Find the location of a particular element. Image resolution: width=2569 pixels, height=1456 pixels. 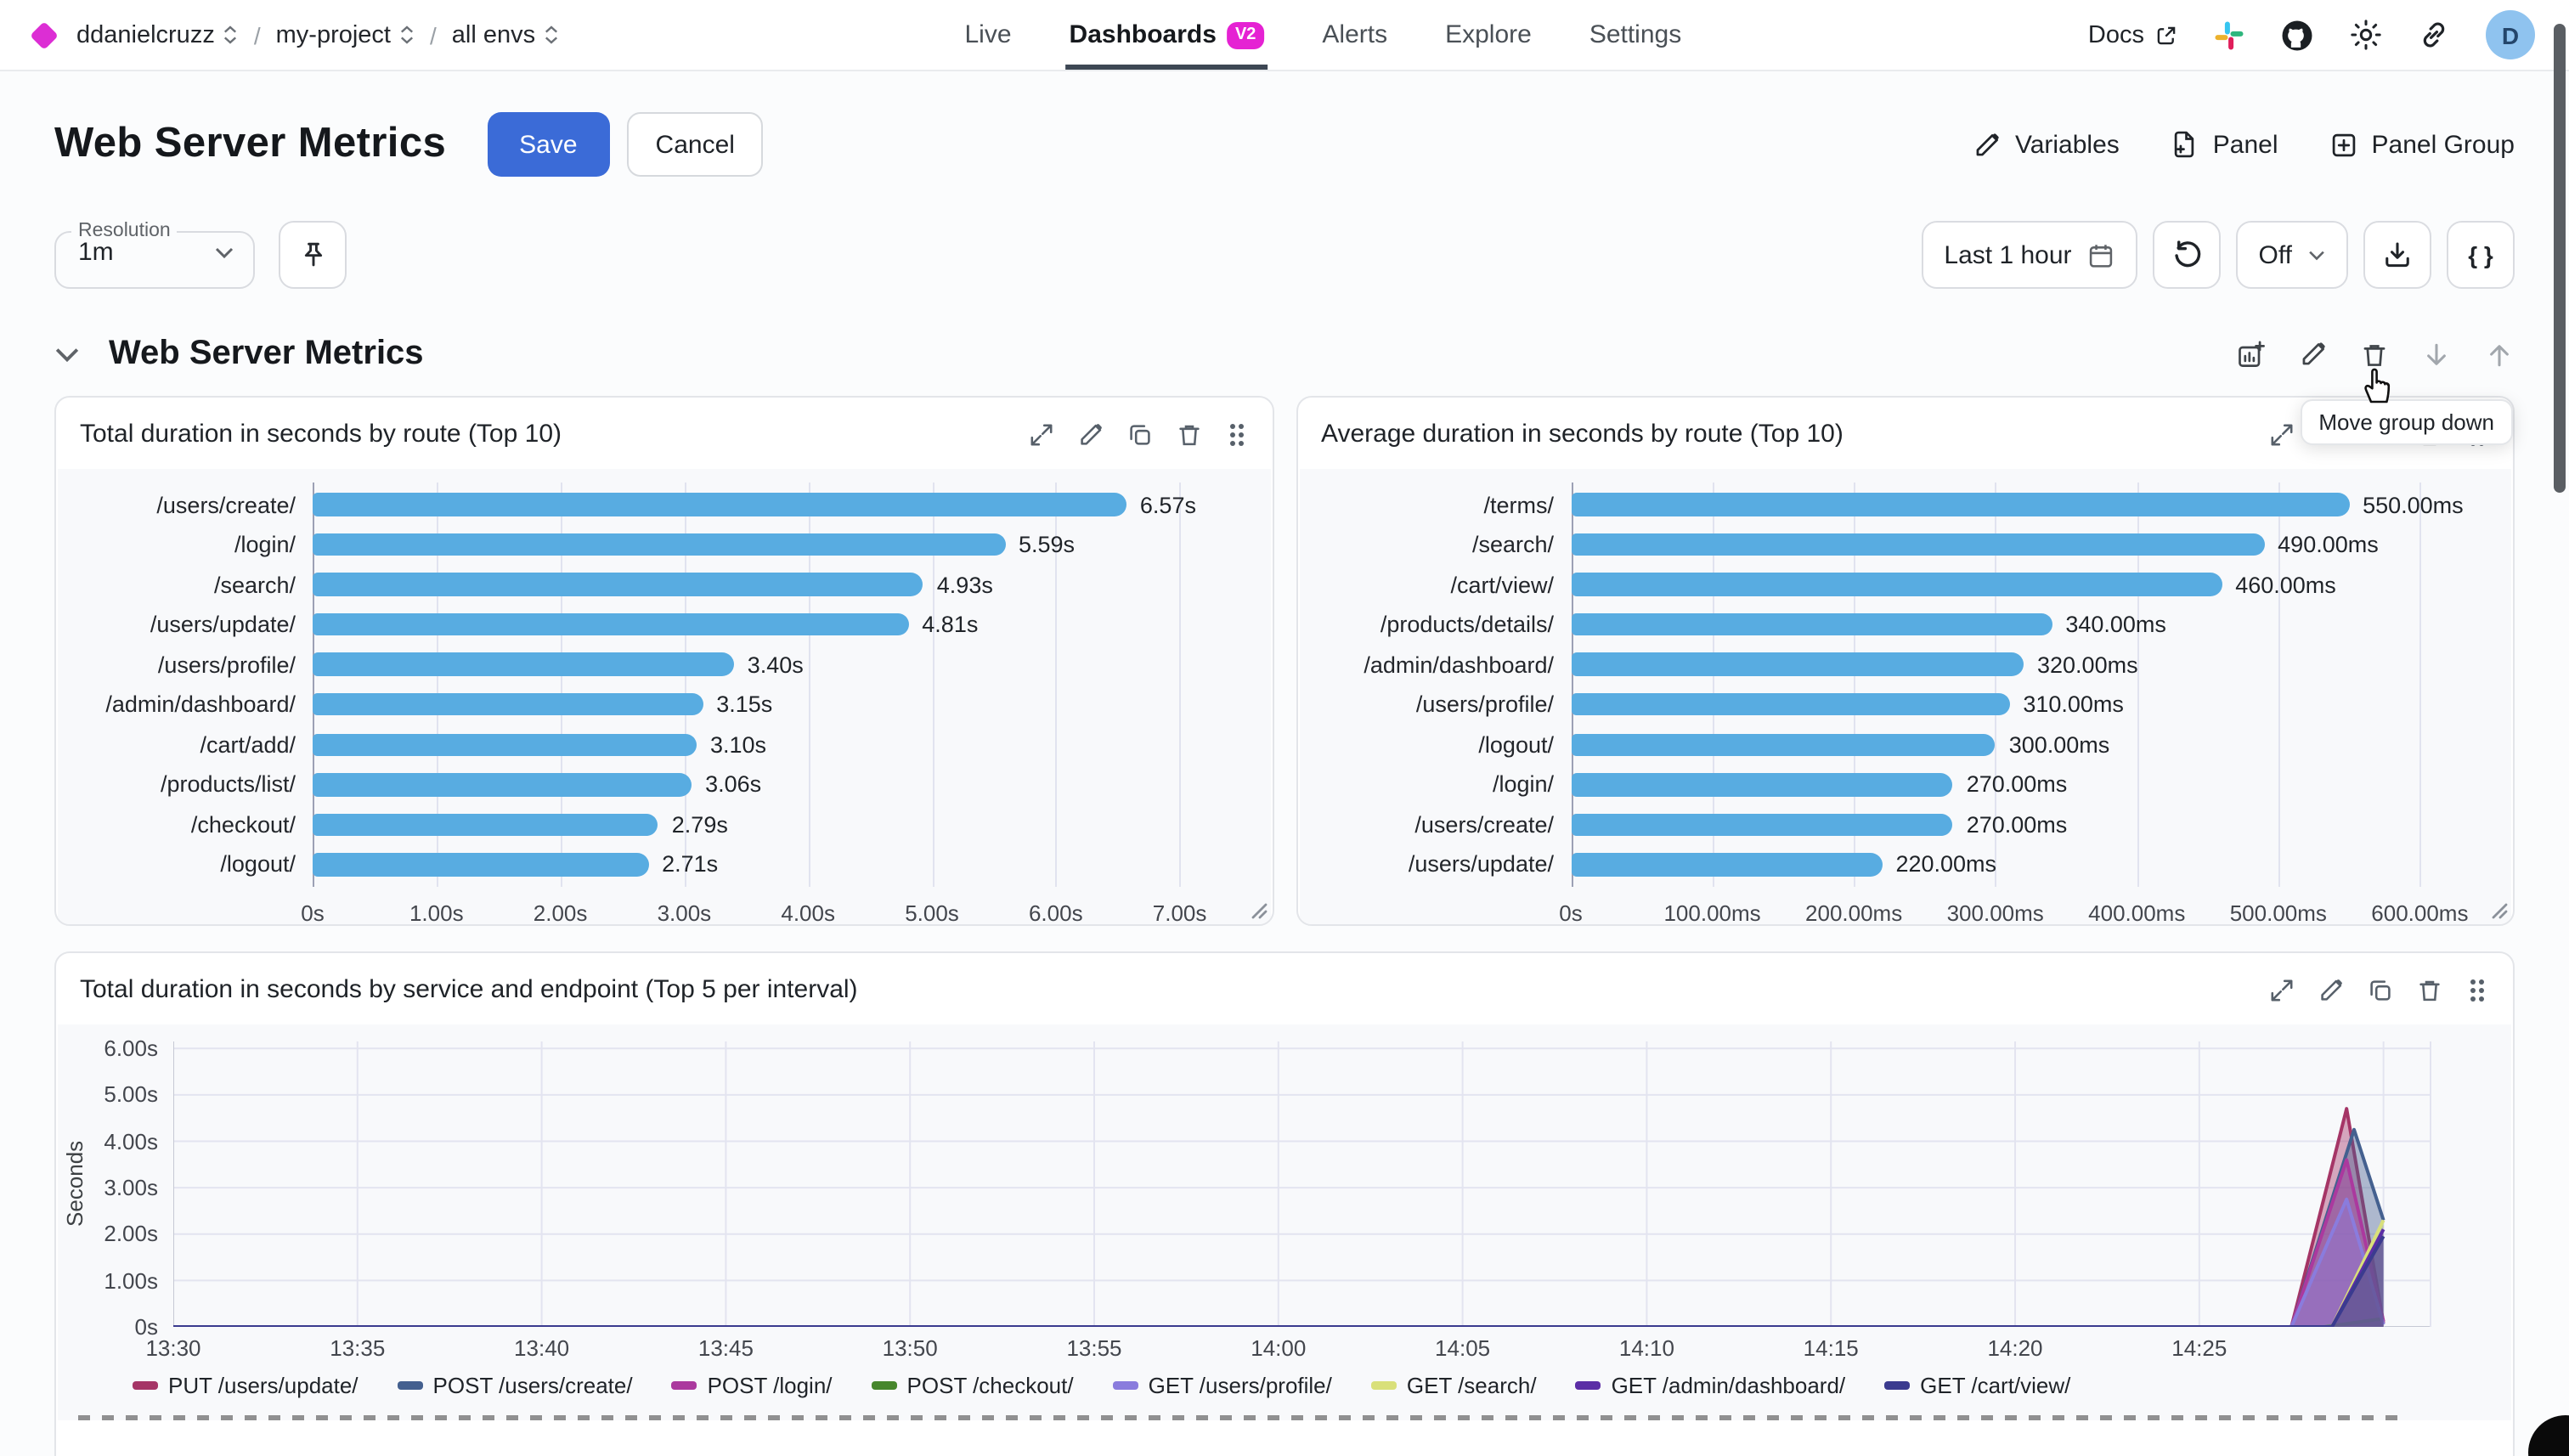

bar-value-label: 460.00ms is located at coordinates (2285, 585).